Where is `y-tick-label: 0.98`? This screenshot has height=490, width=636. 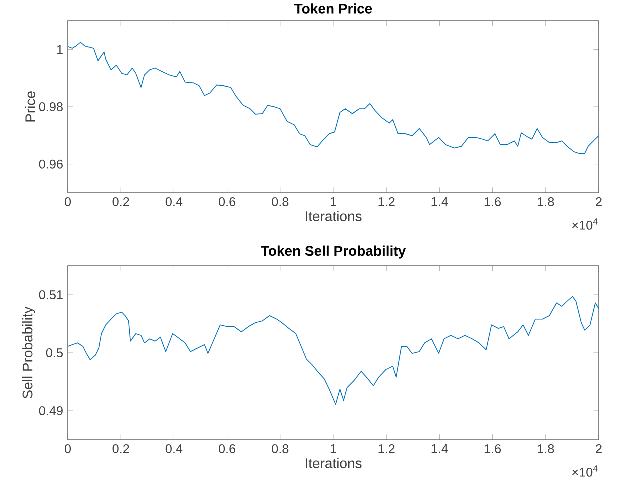
y-tick-label: 0.98 is located at coordinates (51, 107).